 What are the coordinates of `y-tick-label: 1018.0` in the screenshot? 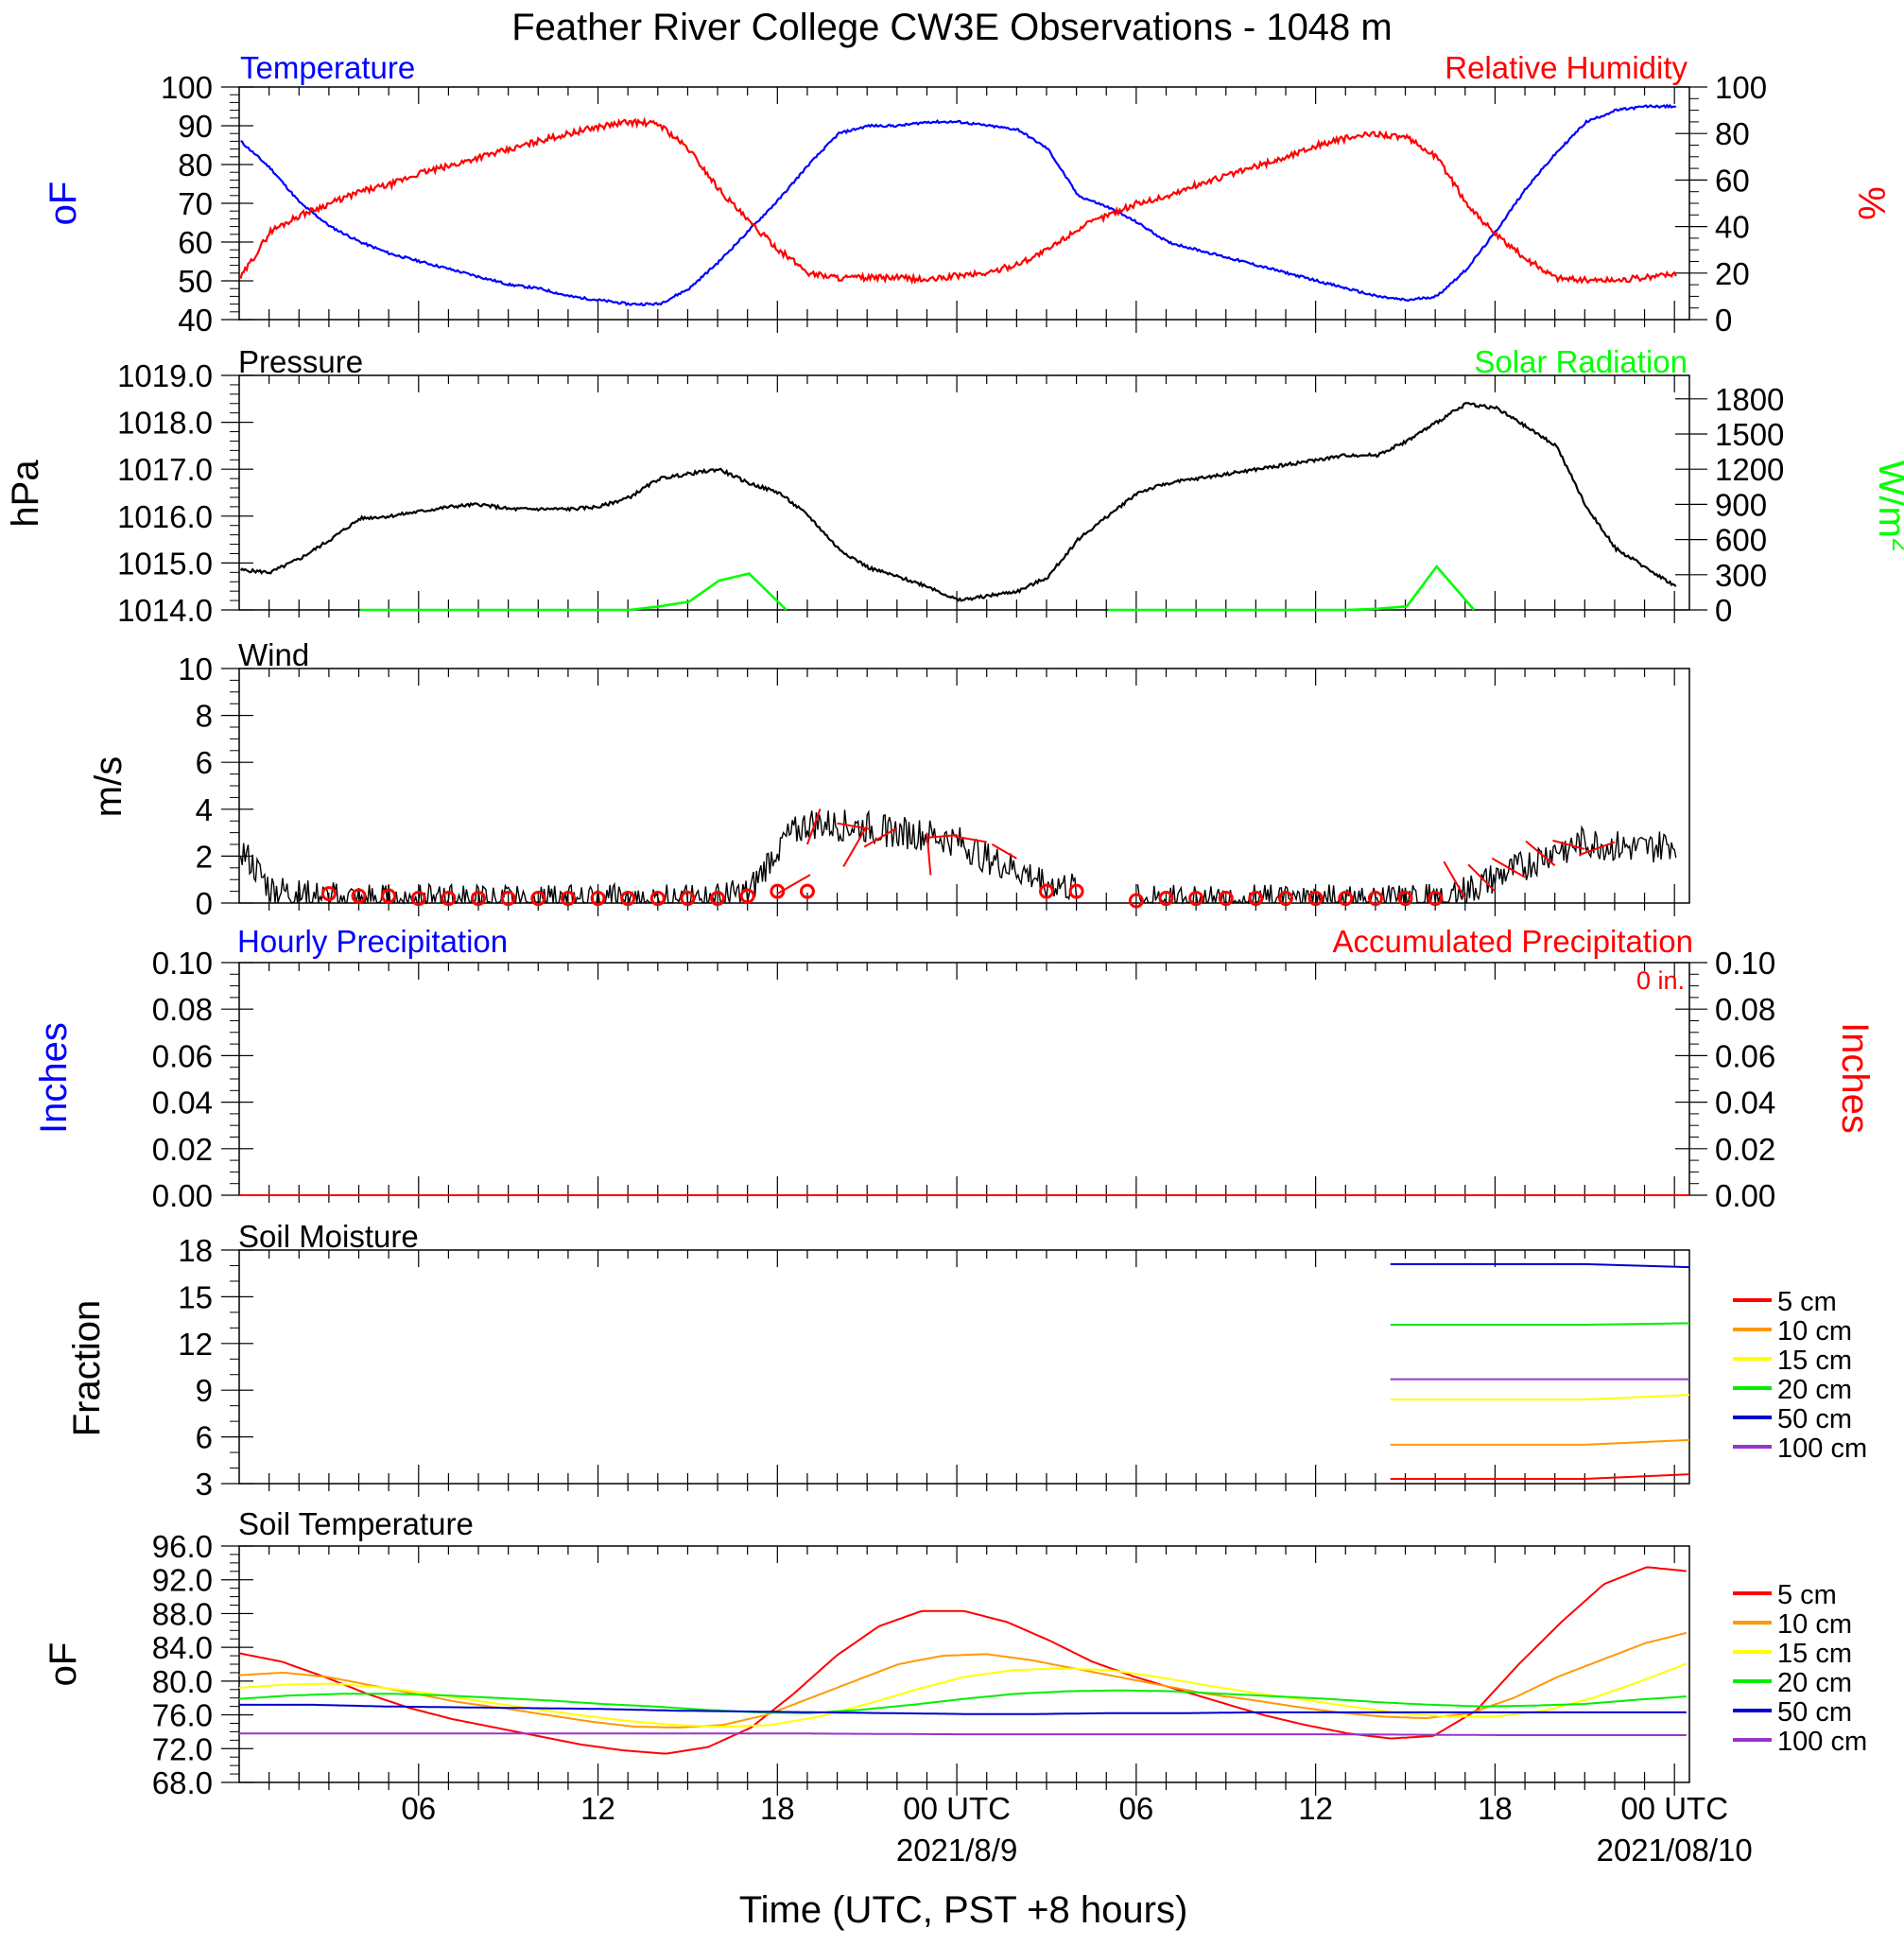 It's located at (165, 424).